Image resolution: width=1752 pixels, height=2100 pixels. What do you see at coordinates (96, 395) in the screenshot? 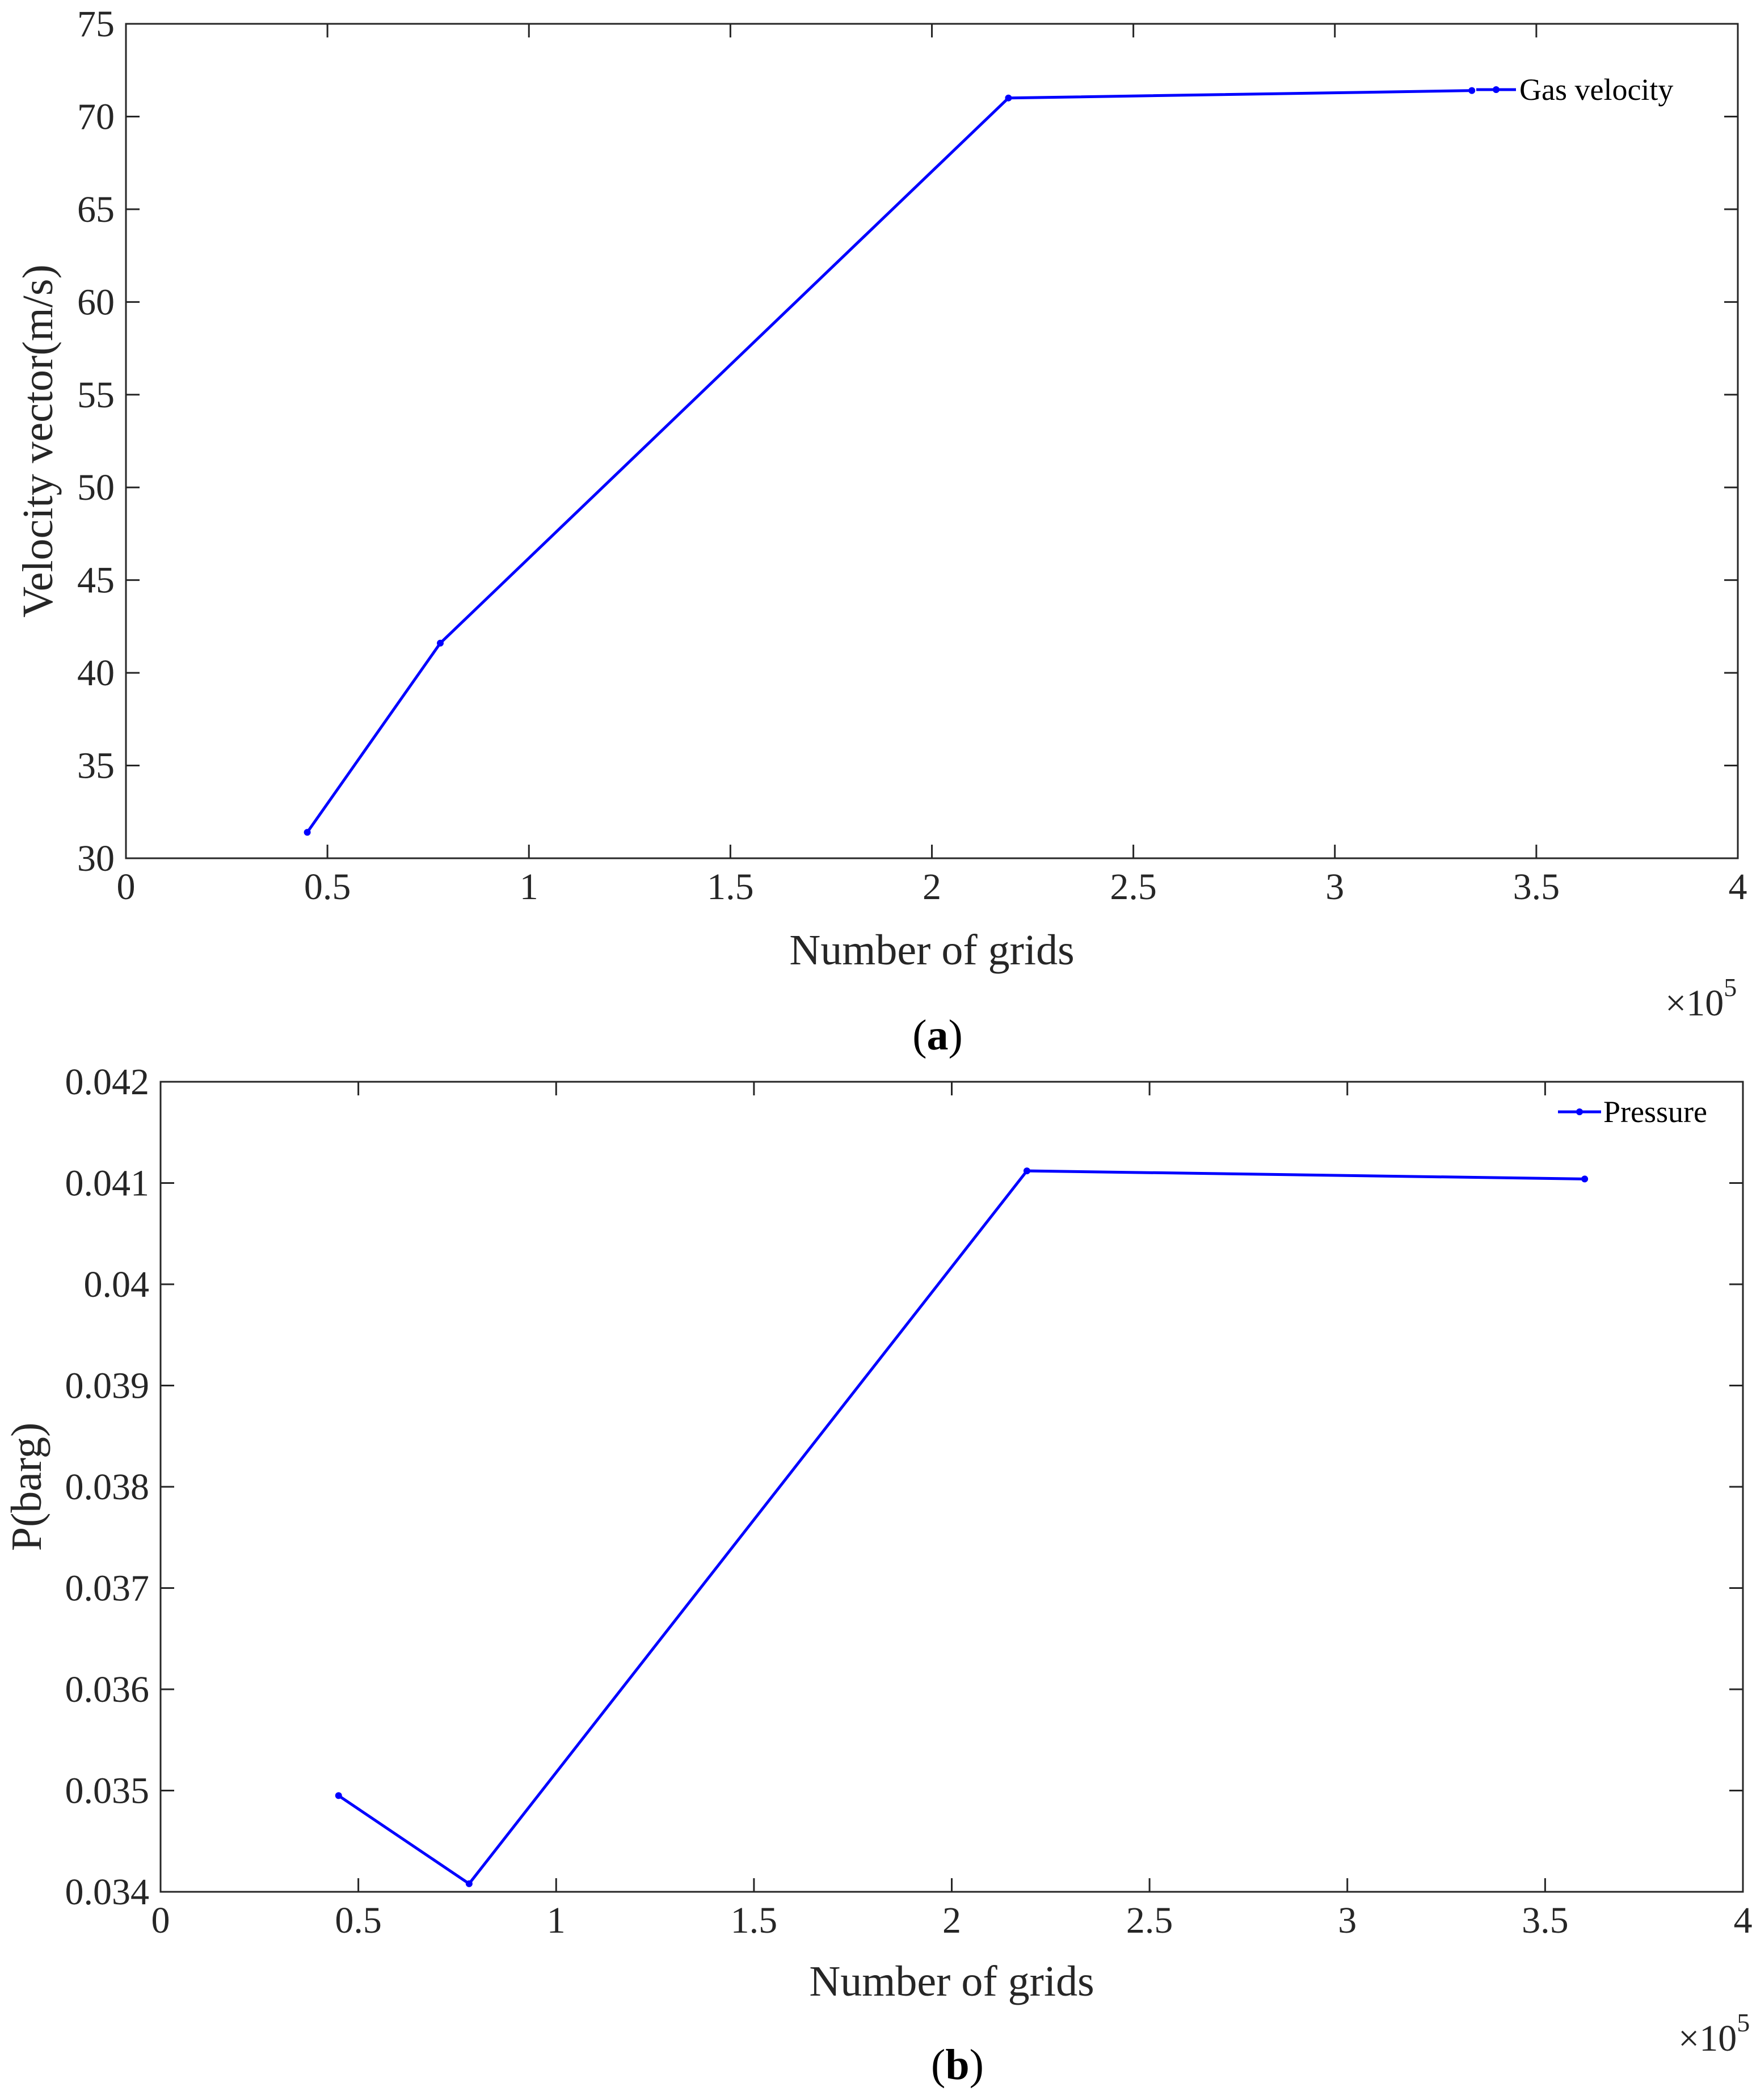
I see `y-tick-label: 55` at bounding box center [96, 395].